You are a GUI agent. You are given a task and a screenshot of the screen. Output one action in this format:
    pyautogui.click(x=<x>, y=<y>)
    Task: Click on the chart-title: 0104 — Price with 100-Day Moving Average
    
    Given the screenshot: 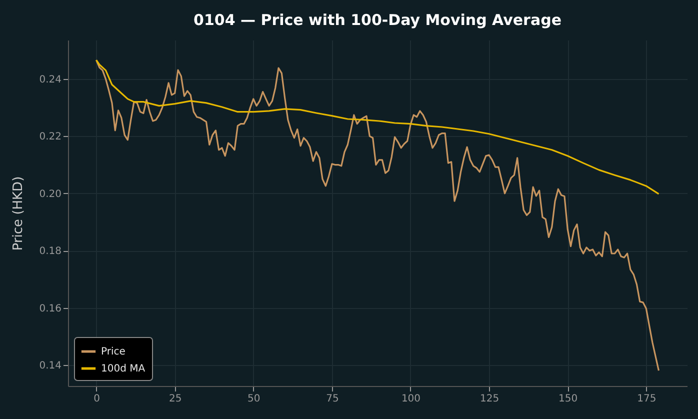 What is the action you would take?
    pyautogui.click(x=378, y=20)
    